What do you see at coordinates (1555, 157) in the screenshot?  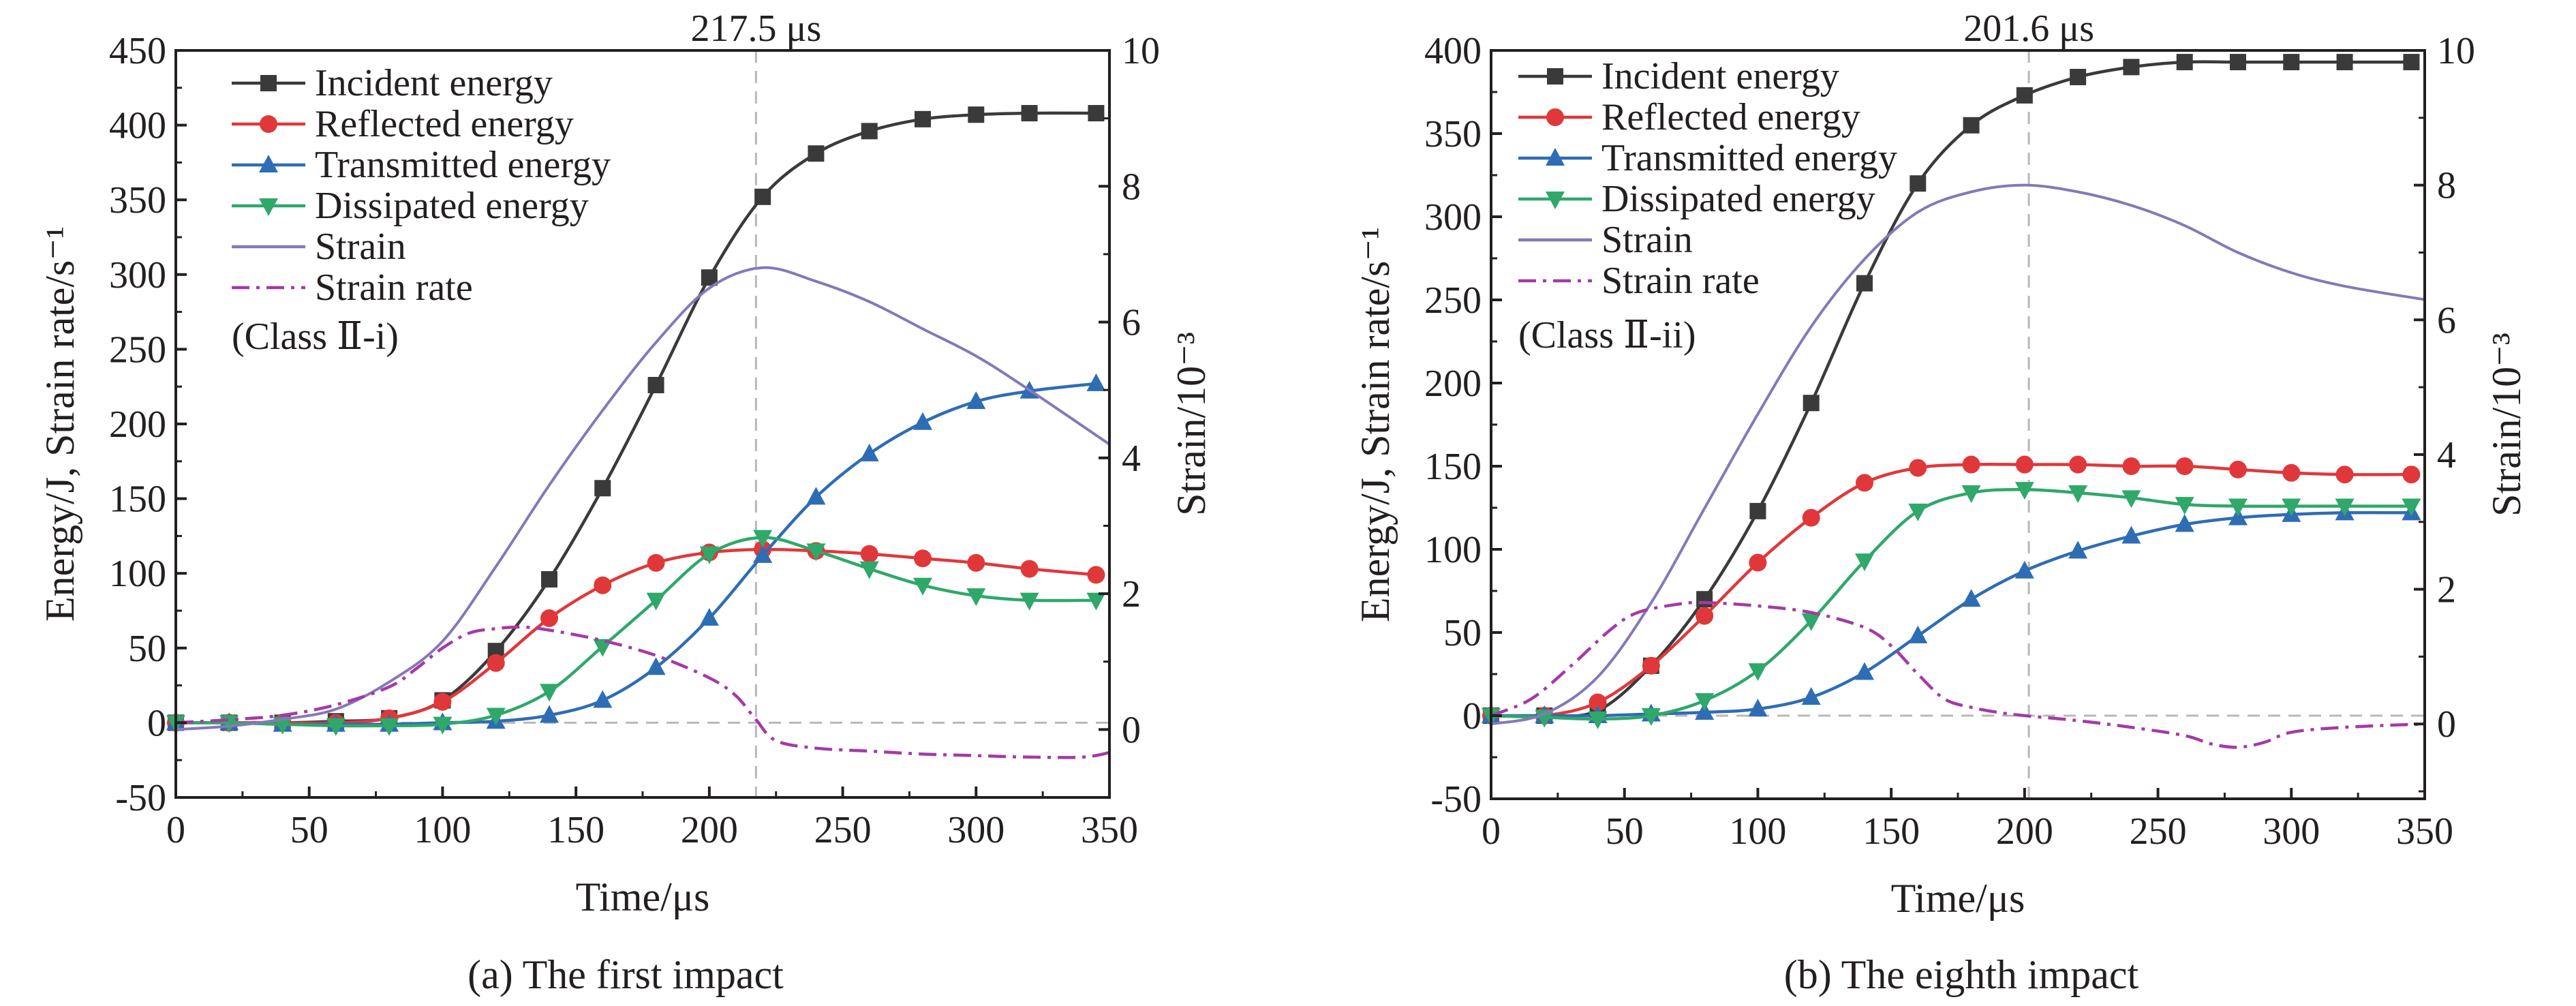 I see `legend-marker-transmitted` at bounding box center [1555, 157].